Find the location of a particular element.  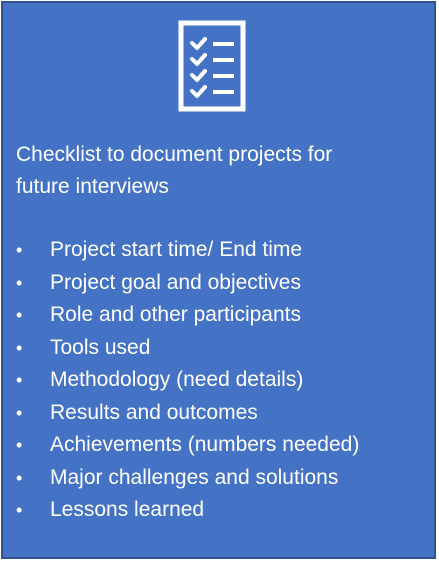

list-item: • Project goal and objectives is located at coordinates (219, 283).